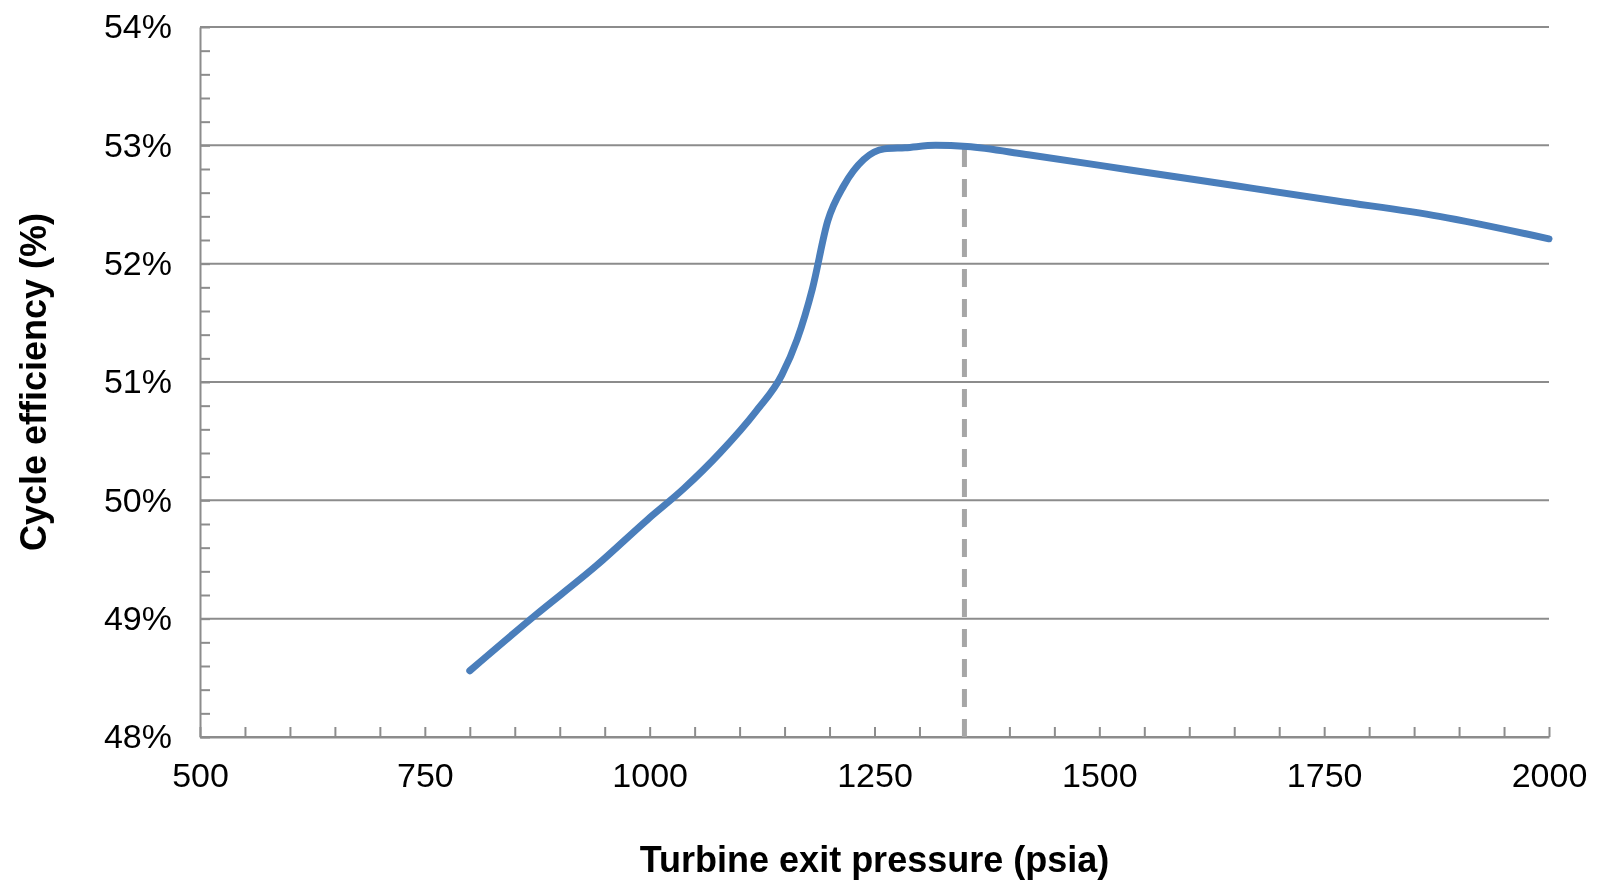  I want to click on y-tick-label: 48%, so click(137, 736).